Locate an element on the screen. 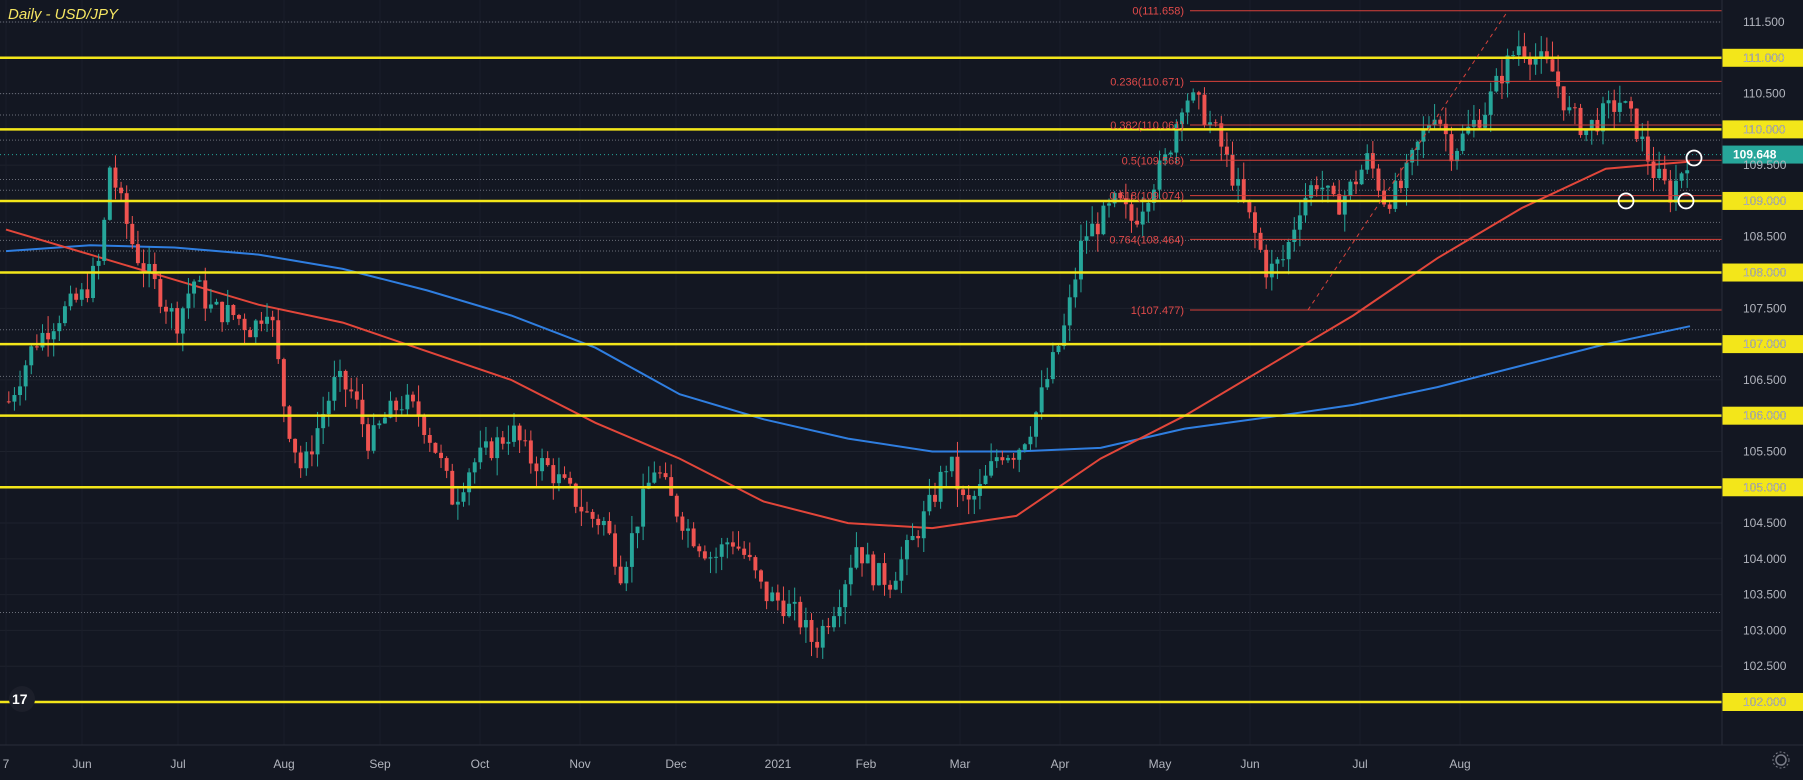 The width and height of the screenshot is (1803, 780). y-tick-label: 109.000 is located at coordinates (1765, 201).